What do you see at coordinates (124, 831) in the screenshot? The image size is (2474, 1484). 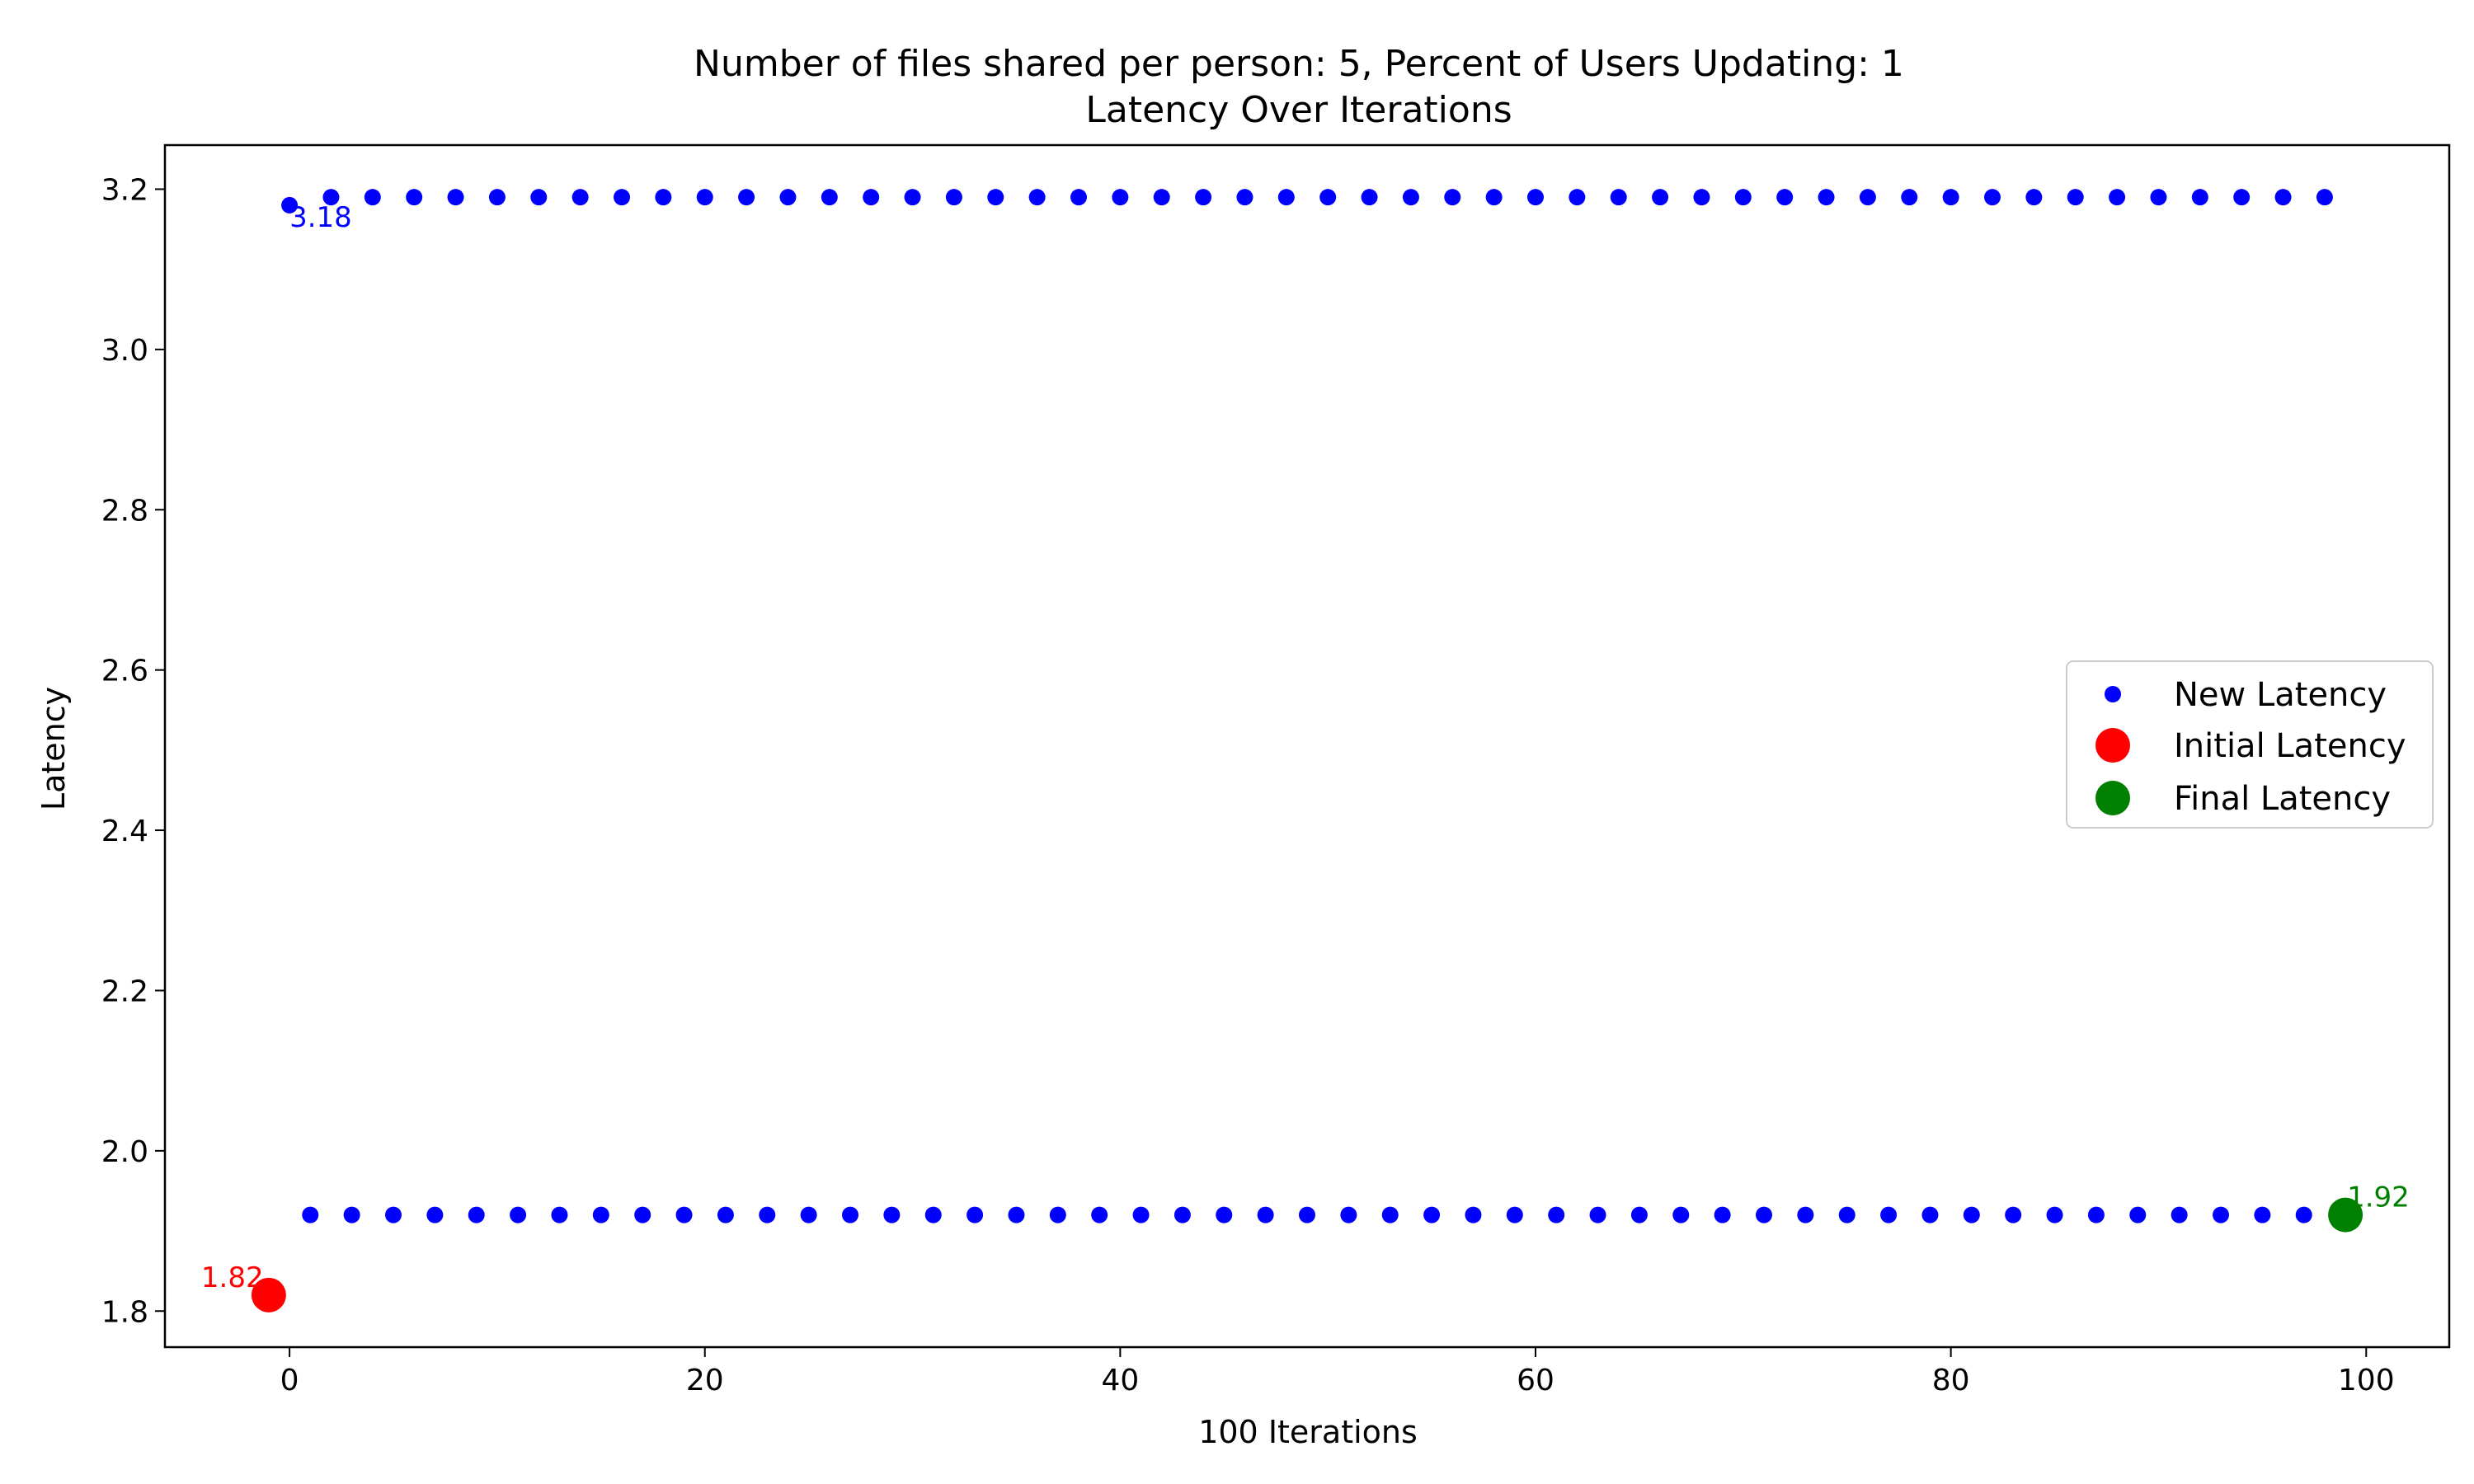 I see `y-tick-label: 2.4` at bounding box center [124, 831].